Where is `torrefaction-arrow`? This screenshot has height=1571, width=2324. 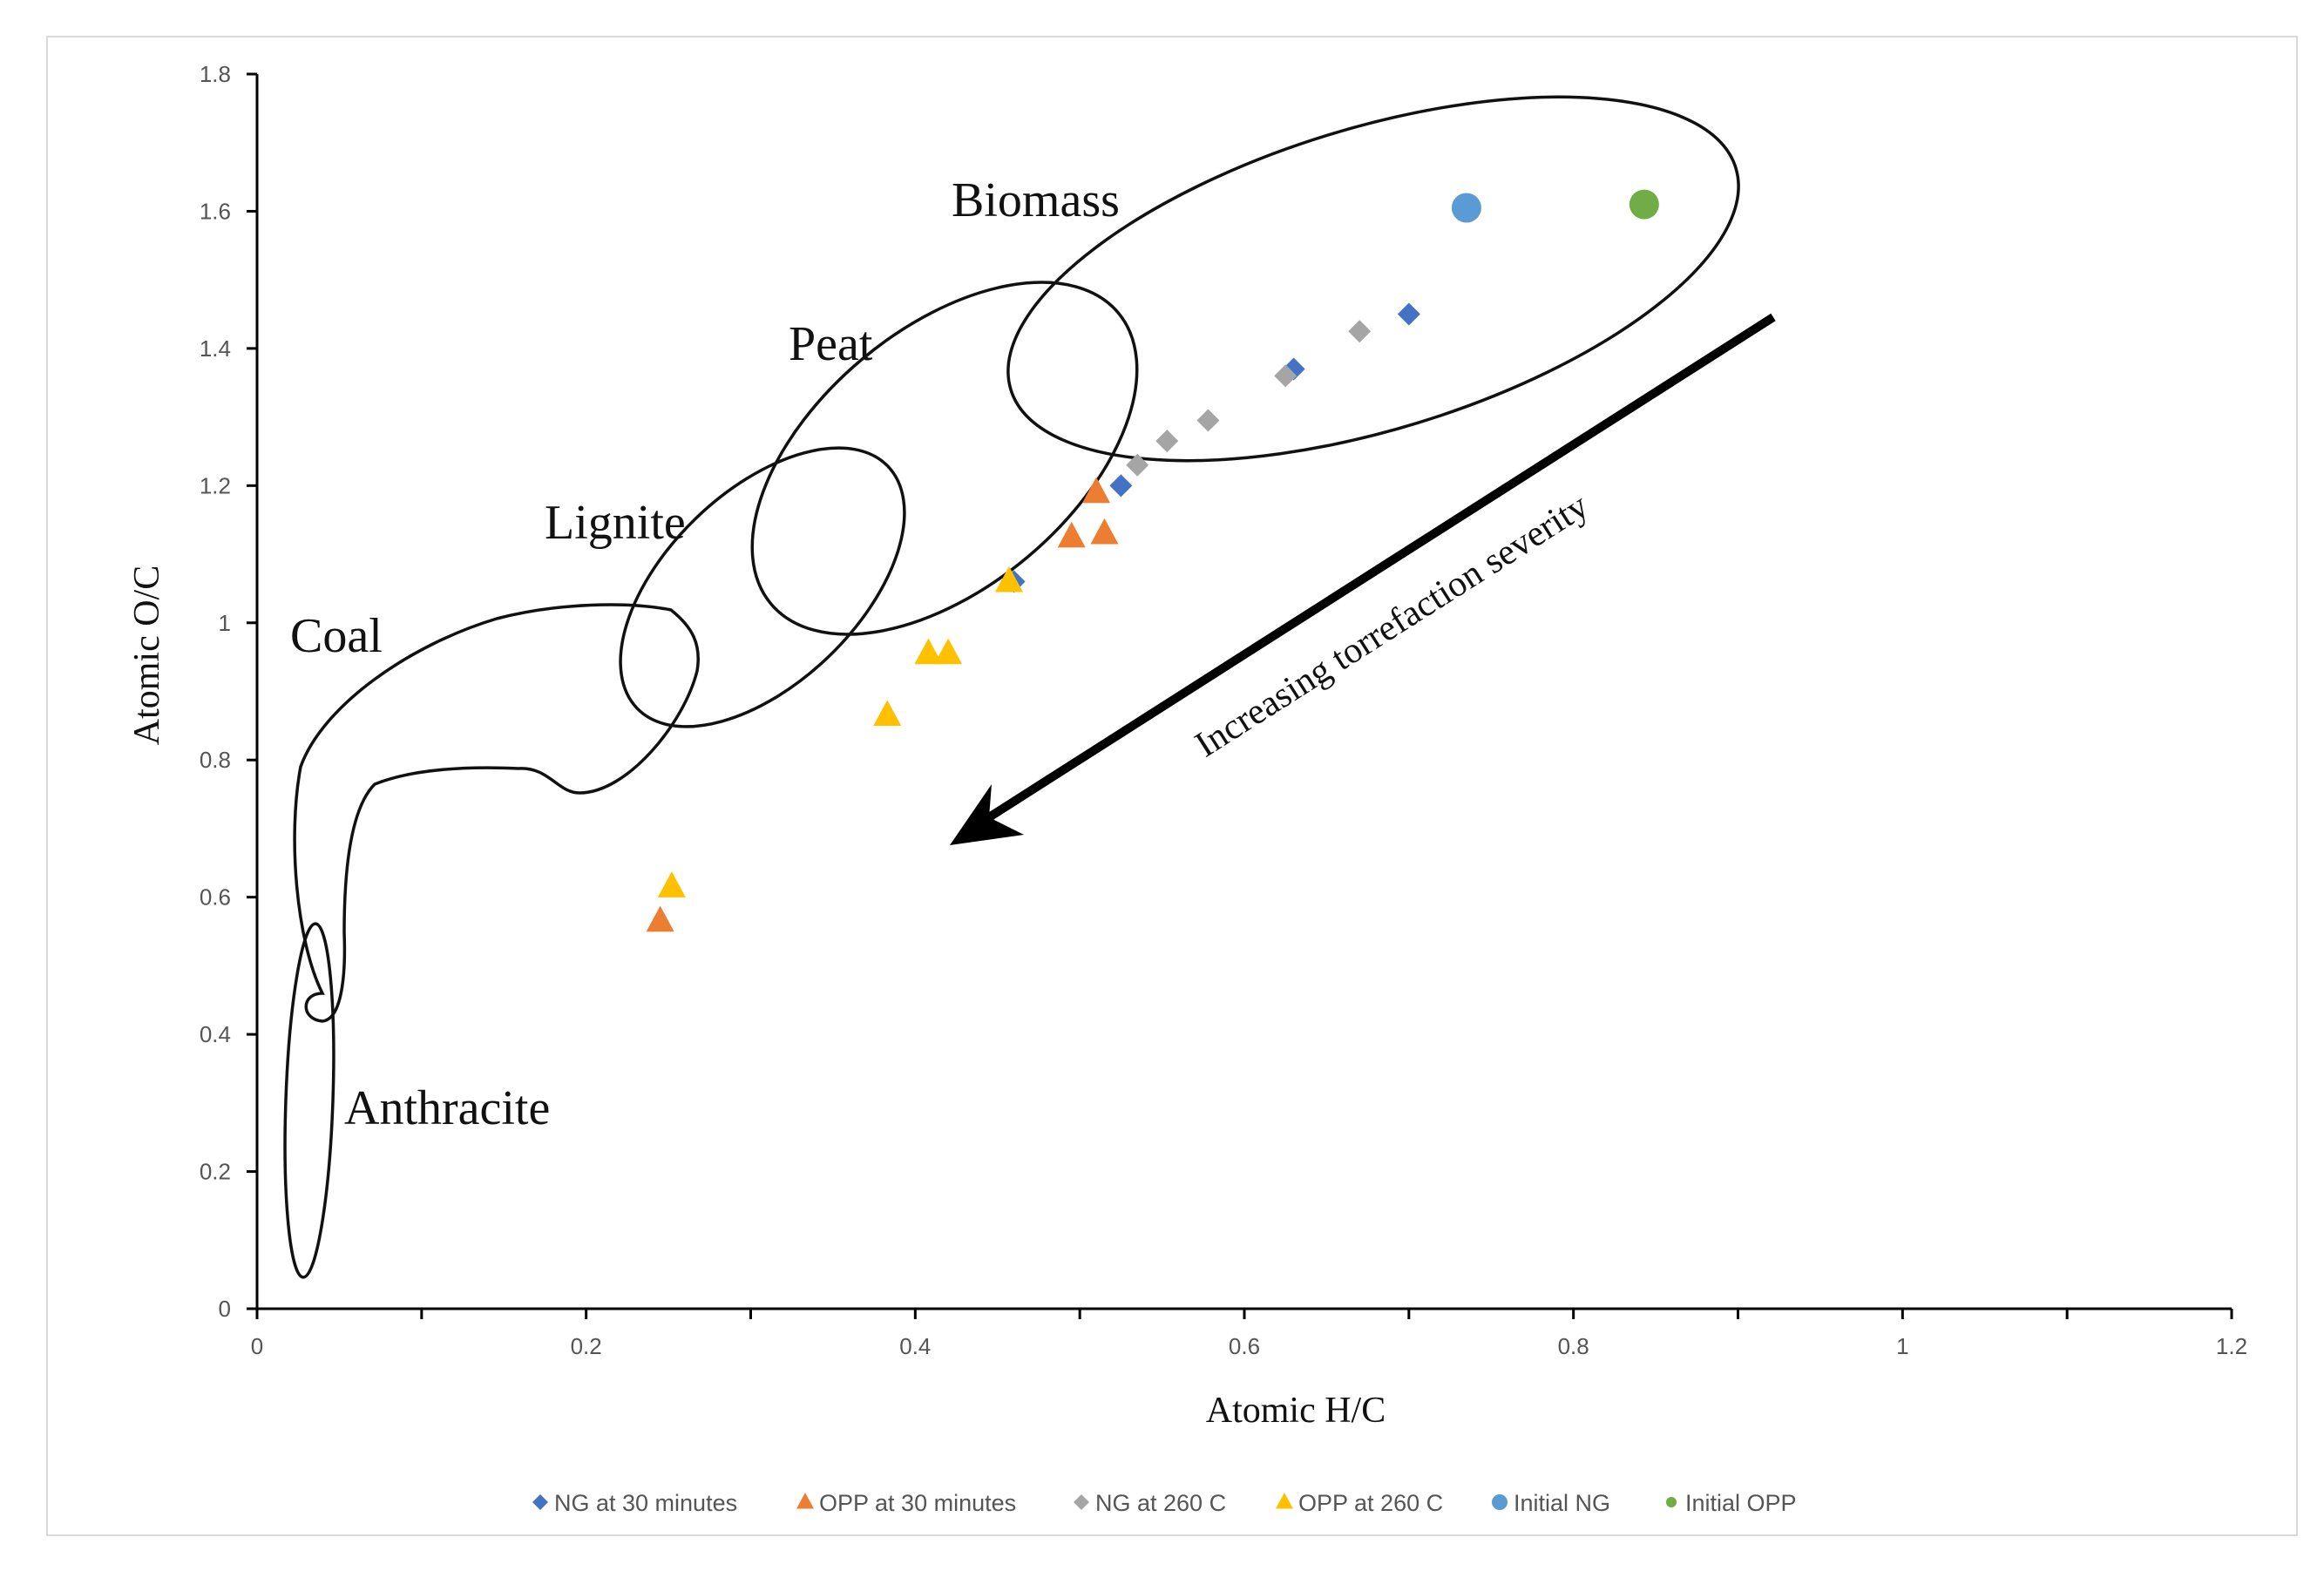
torrefaction-arrow is located at coordinates (1363, 579).